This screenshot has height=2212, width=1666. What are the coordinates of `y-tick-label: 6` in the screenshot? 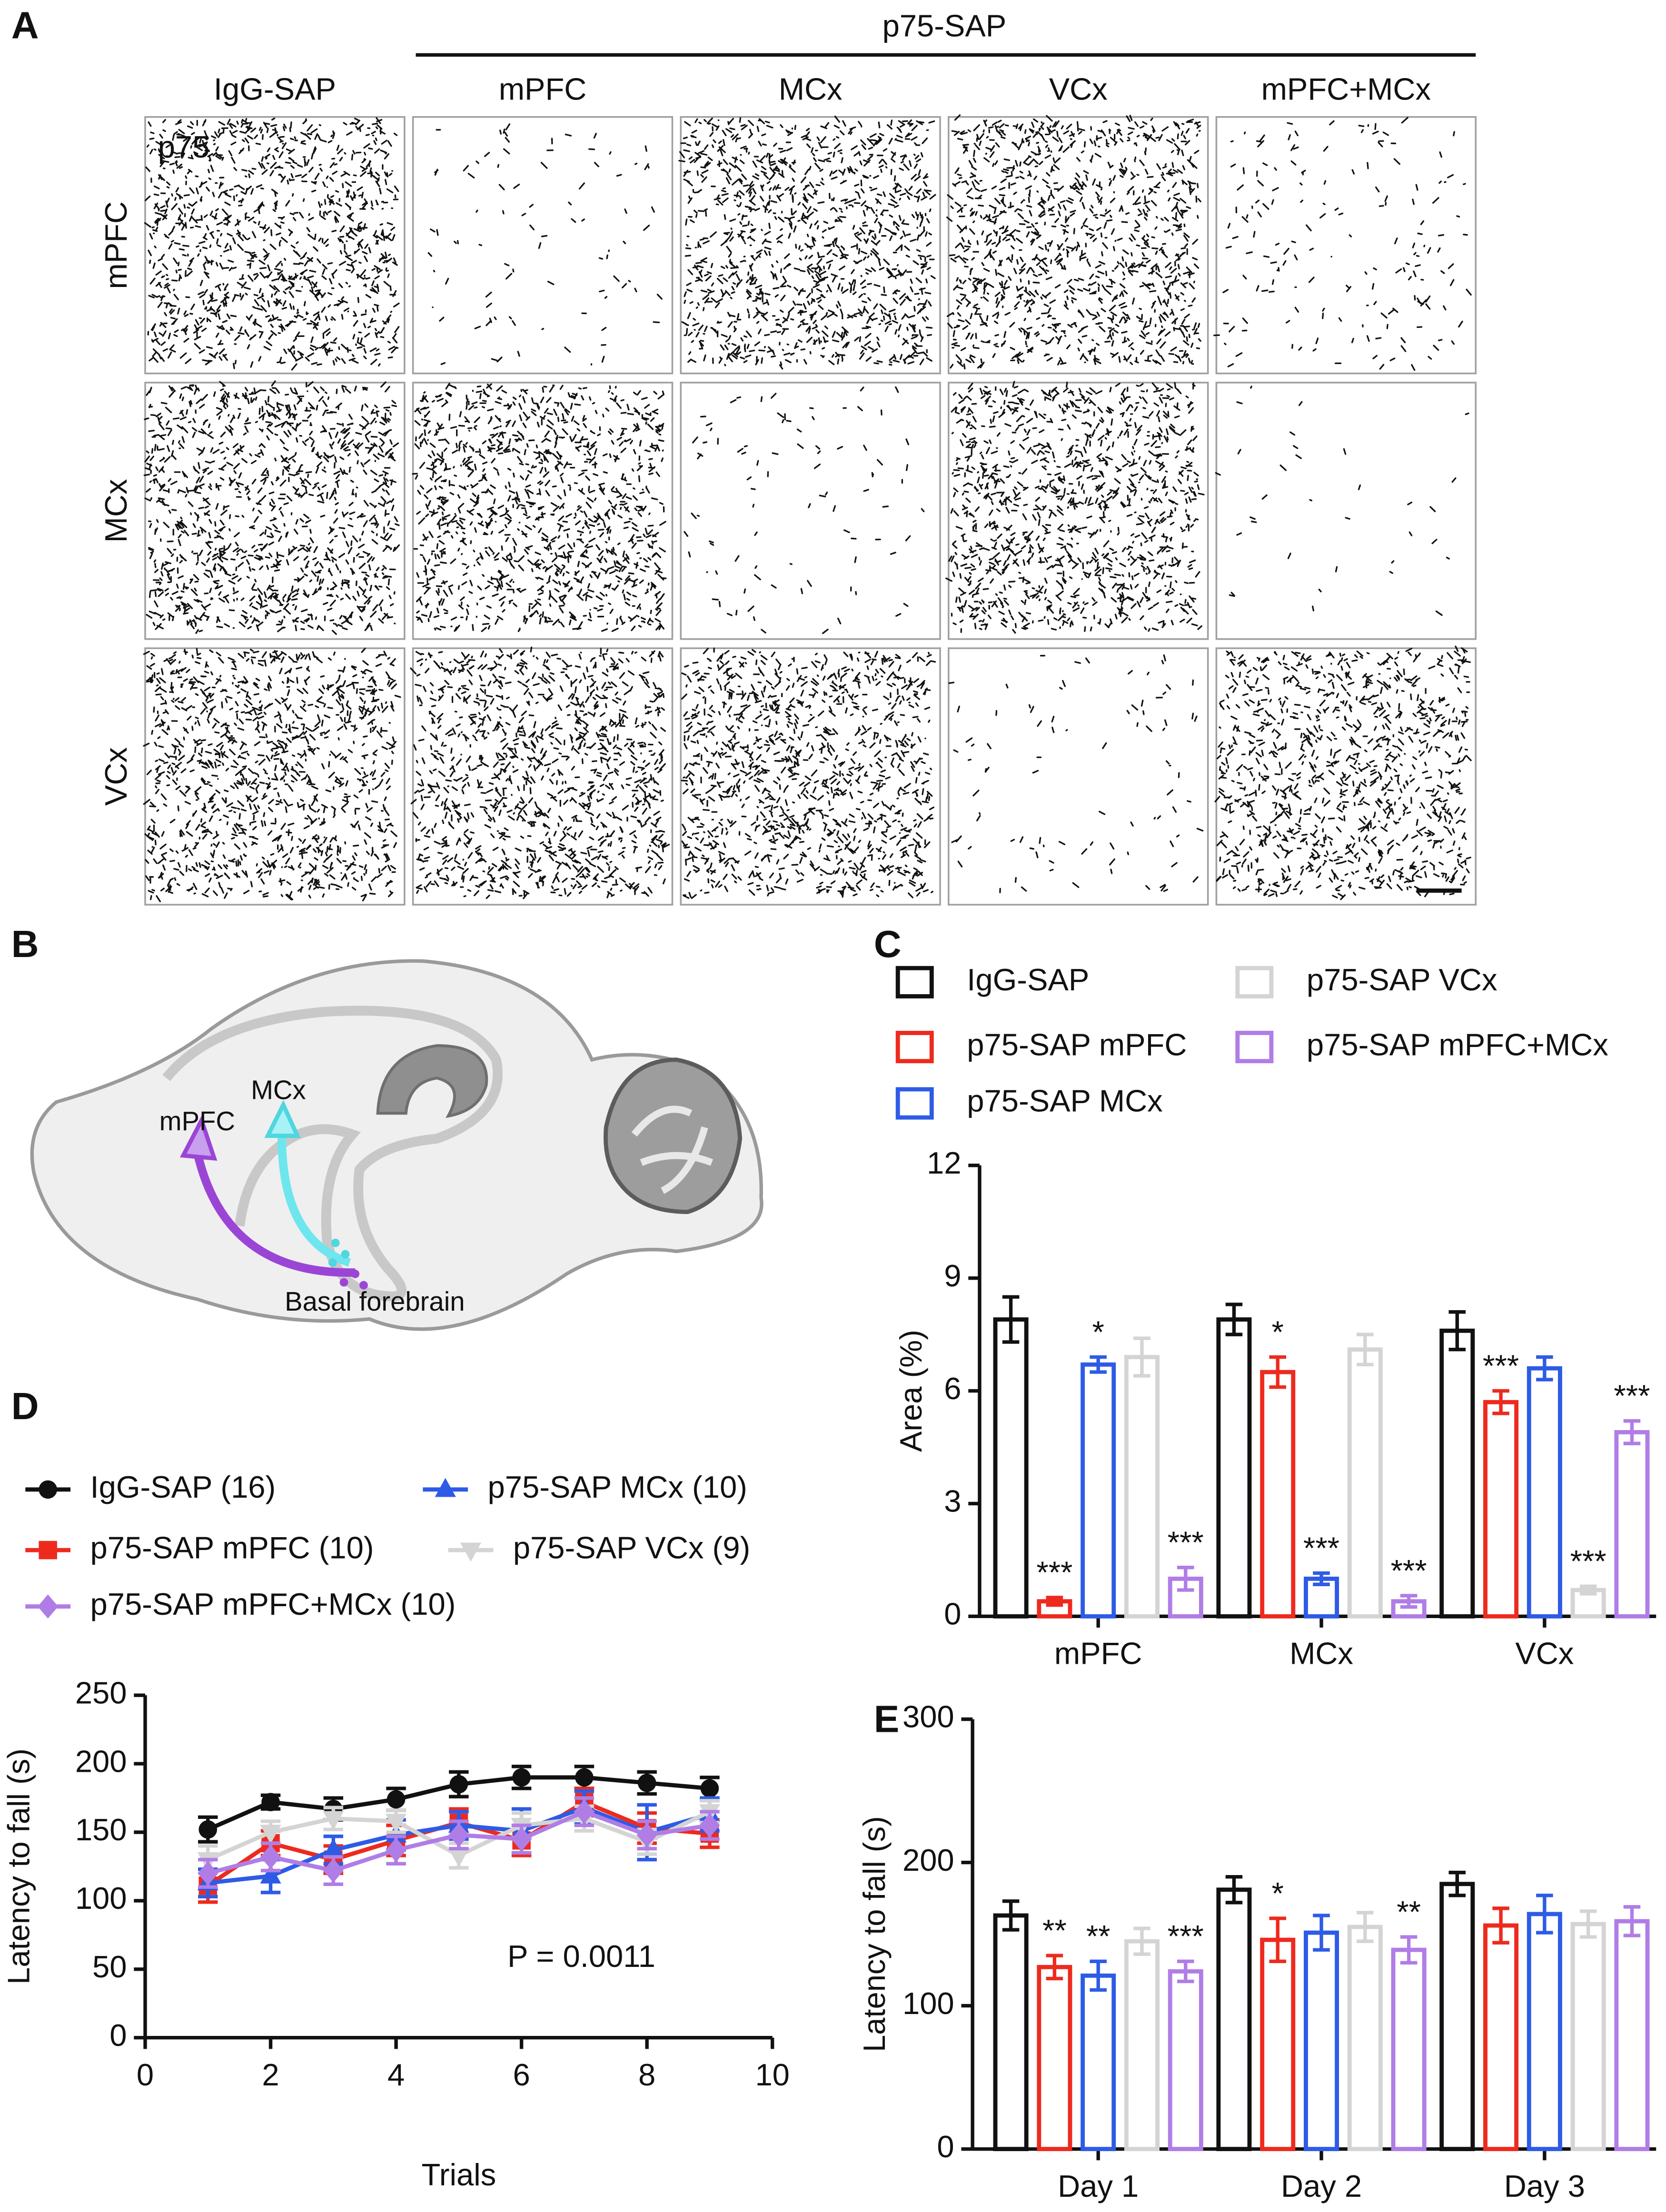 It's located at (952, 1388).